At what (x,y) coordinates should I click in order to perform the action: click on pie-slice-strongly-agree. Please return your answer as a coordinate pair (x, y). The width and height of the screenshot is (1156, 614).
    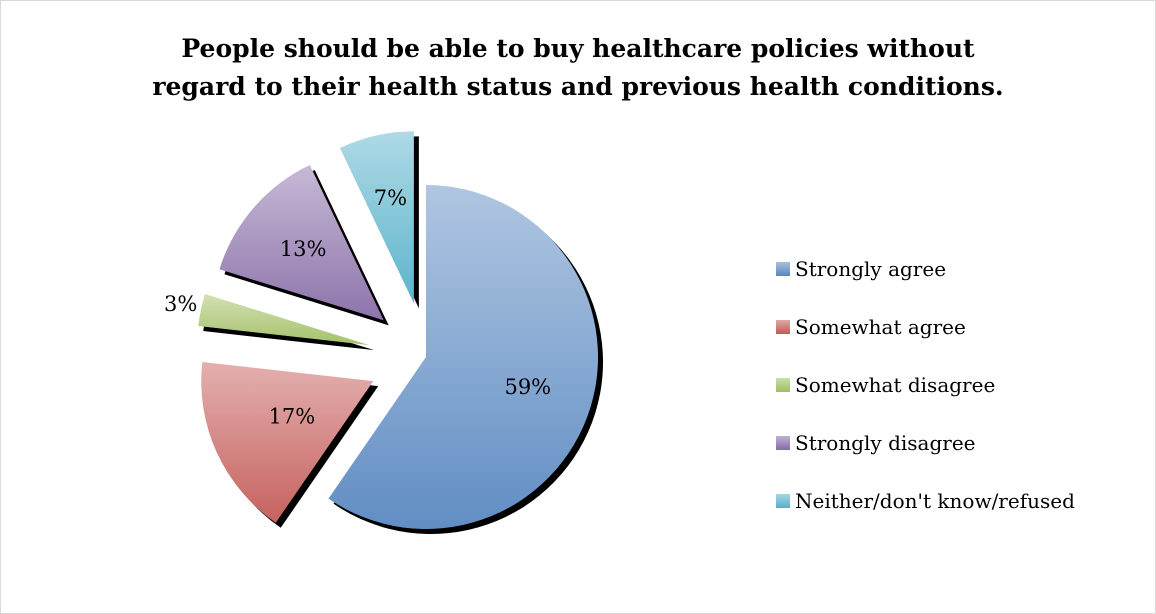
    Looking at the image, I should click on (463, 357).